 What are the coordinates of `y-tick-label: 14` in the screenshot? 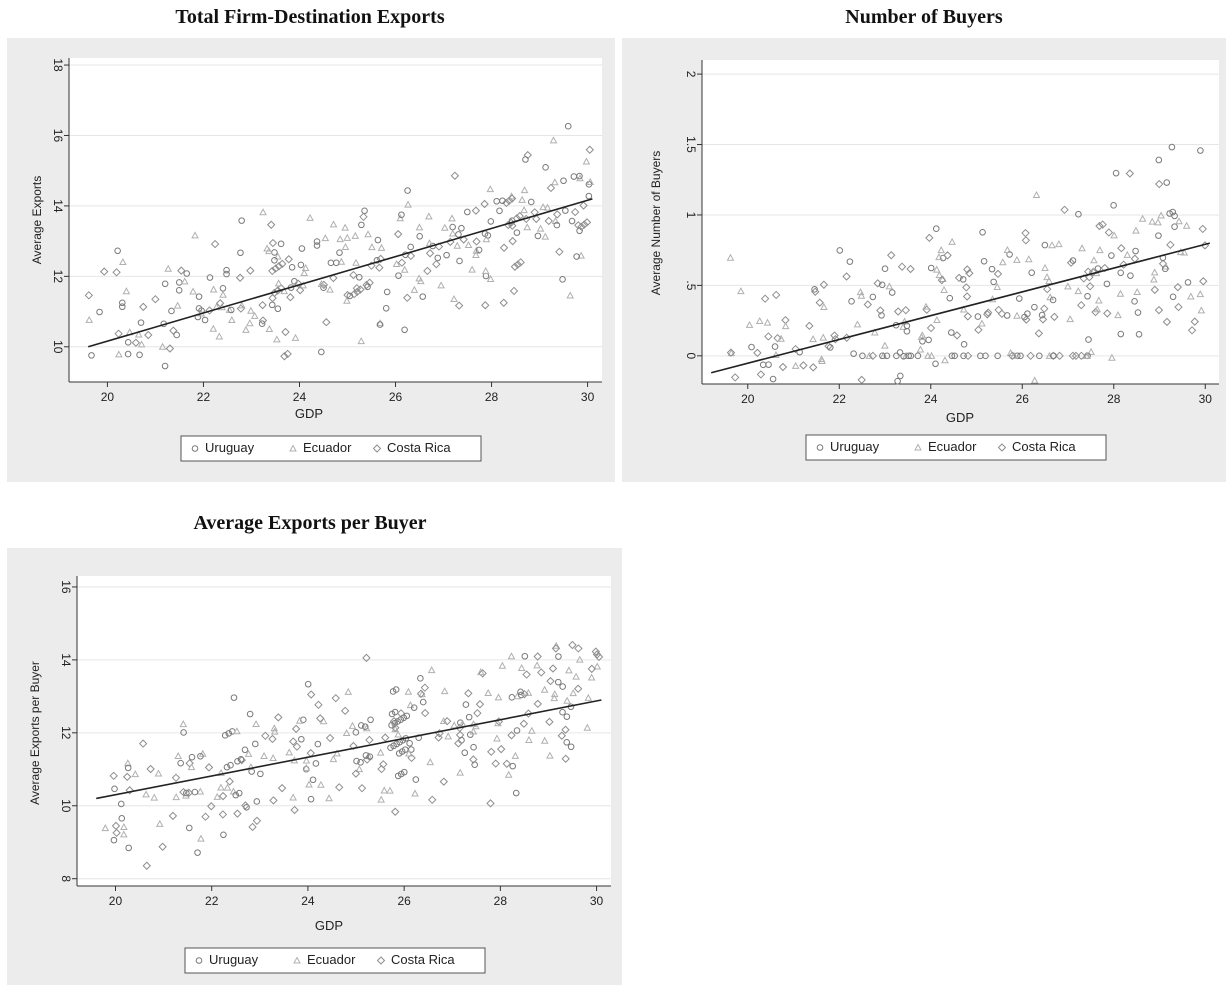 It's located at (66, 660).